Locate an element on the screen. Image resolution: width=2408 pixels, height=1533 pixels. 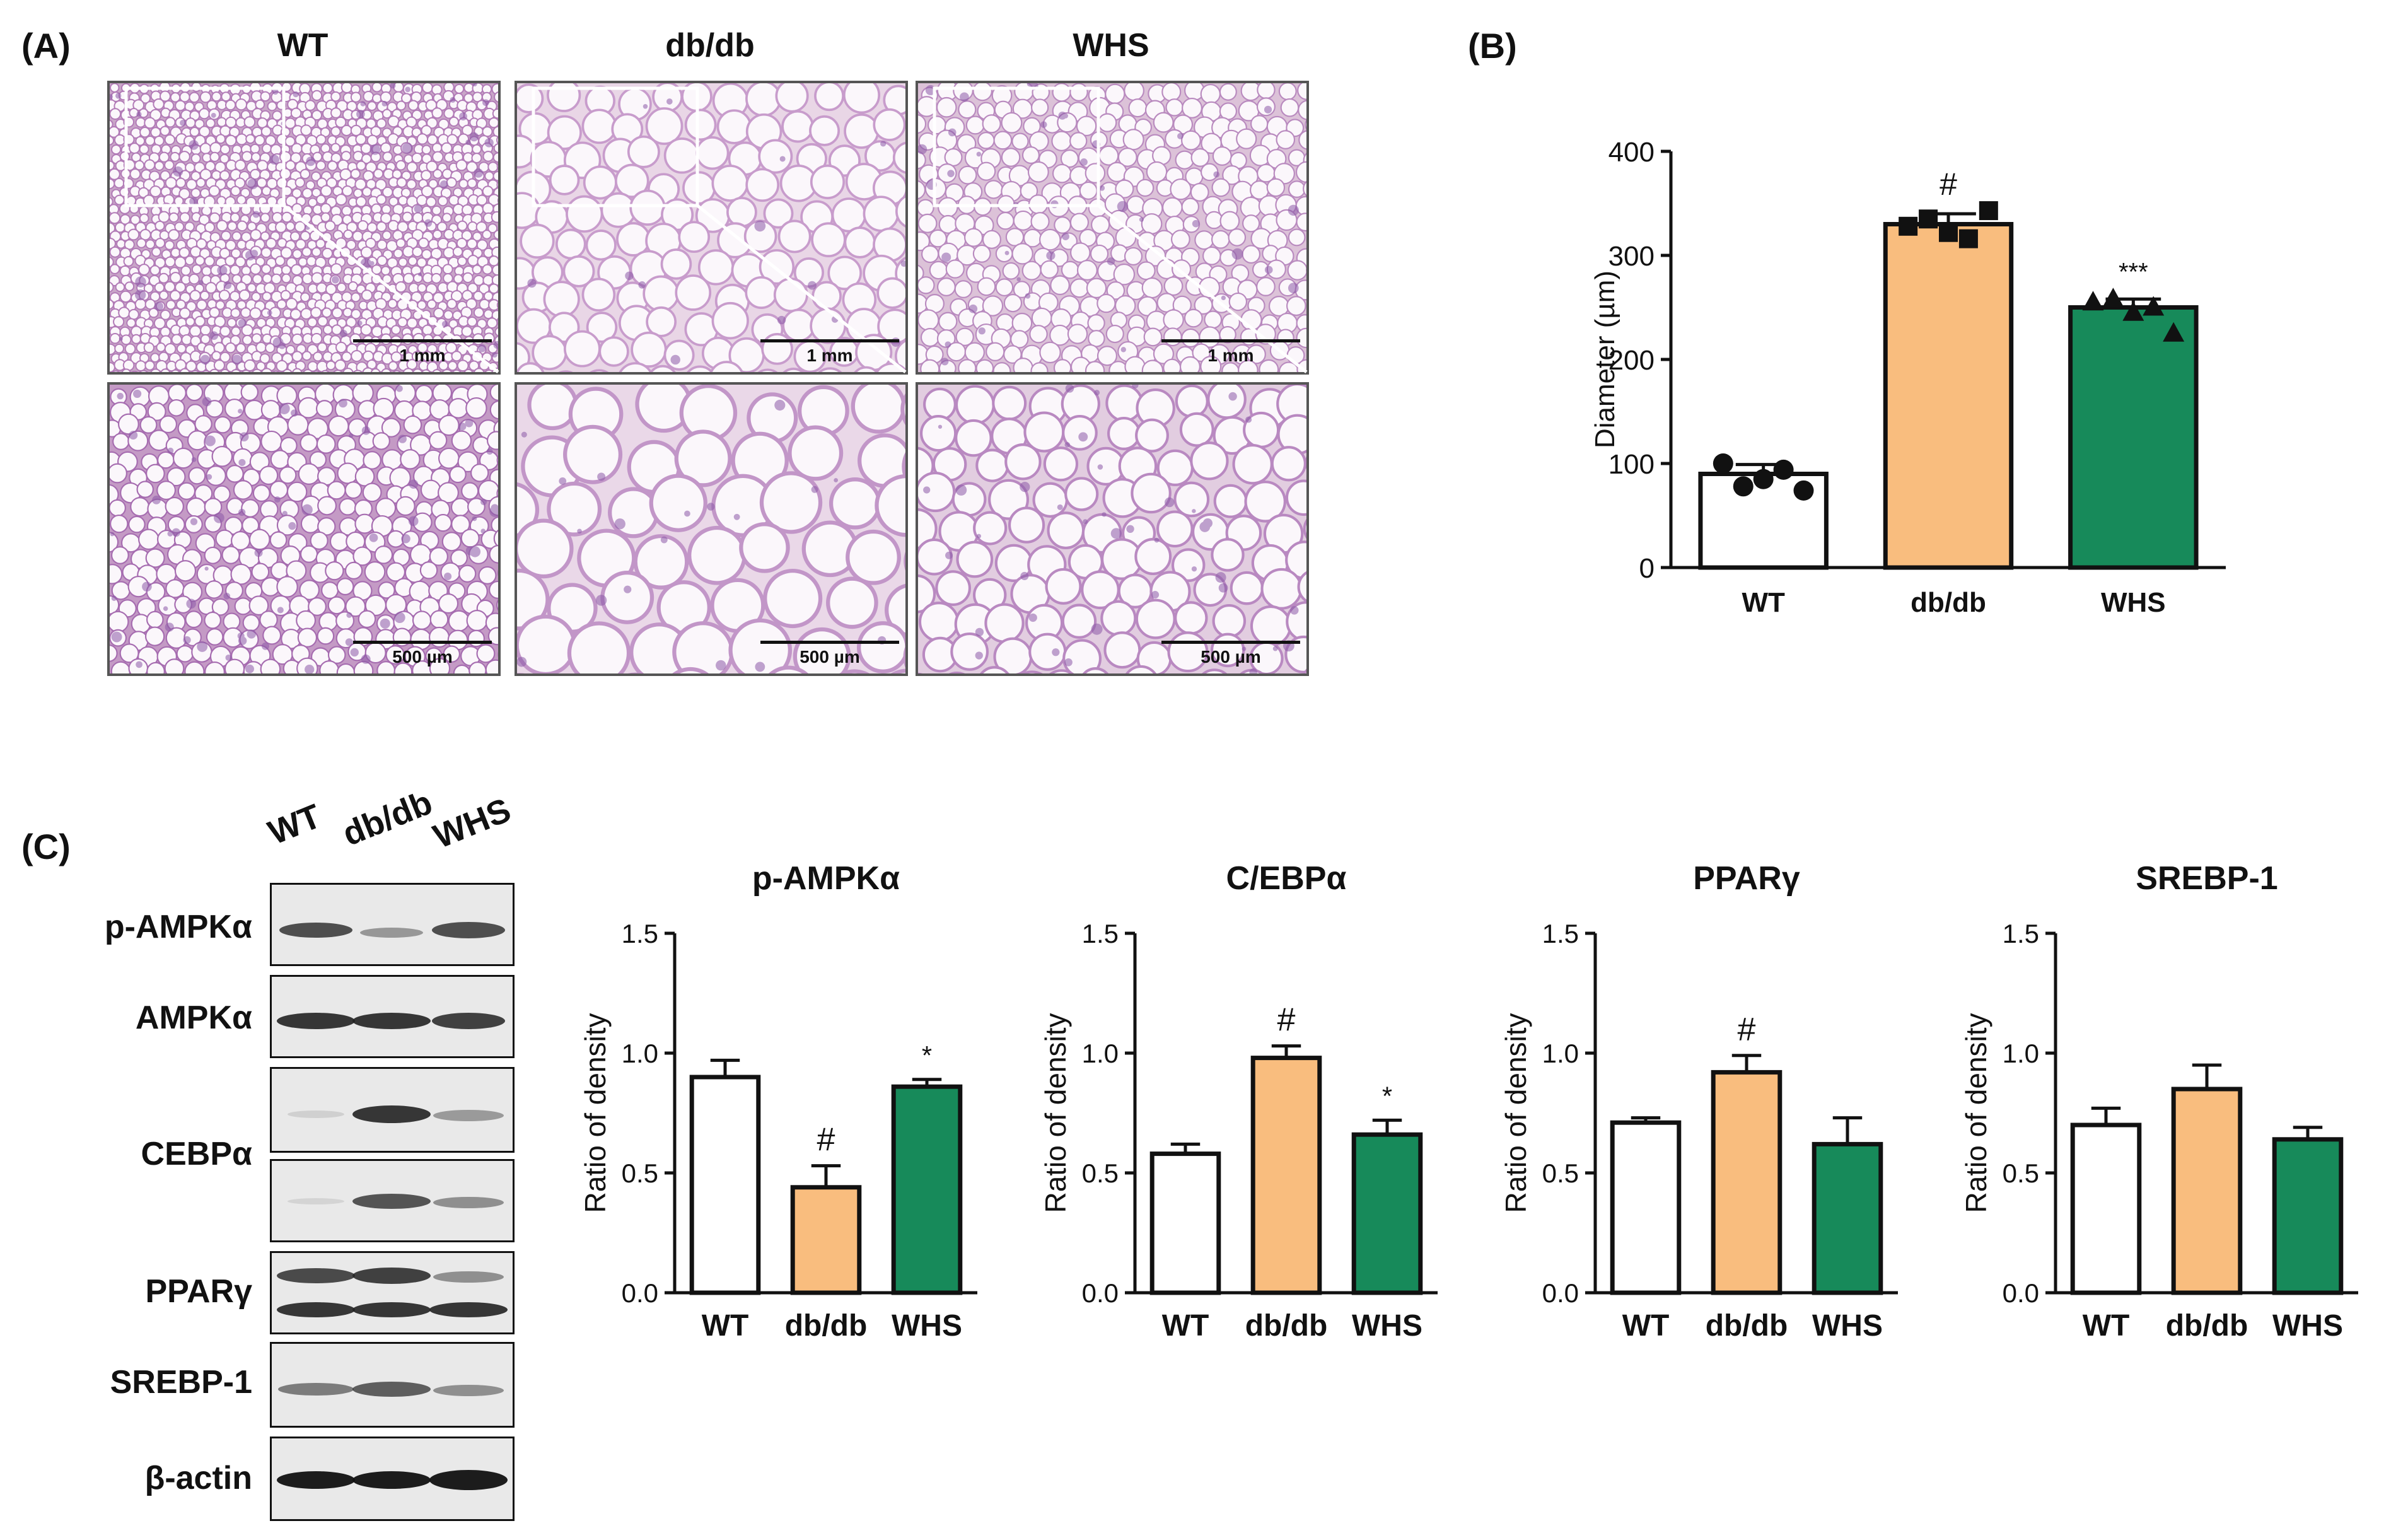
blot-label-ampk: AMPKα is located at coordinates (193, 1018).